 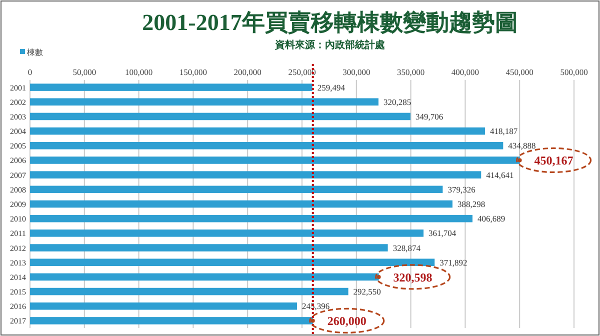 I want to click on data-label: 328,874, so click(x=407, y=247).